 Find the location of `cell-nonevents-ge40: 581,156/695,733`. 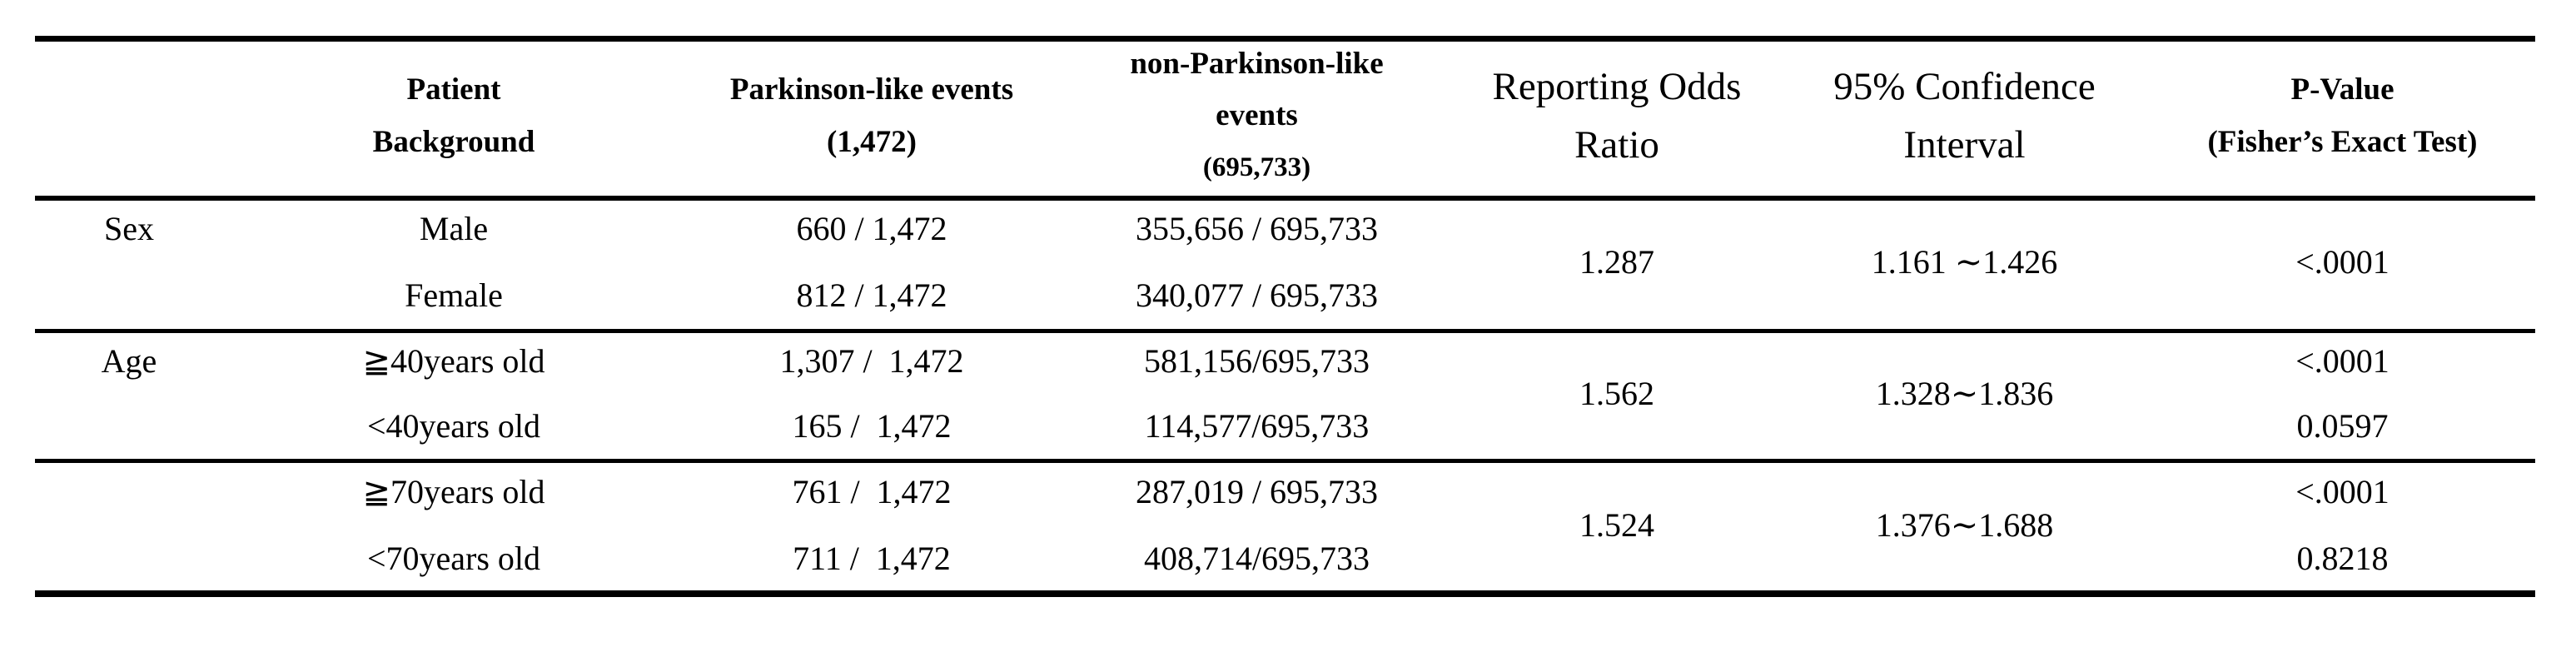

cell-nonevents-ge40: 581,156/695,733 is located at coordinates (1256, 361).